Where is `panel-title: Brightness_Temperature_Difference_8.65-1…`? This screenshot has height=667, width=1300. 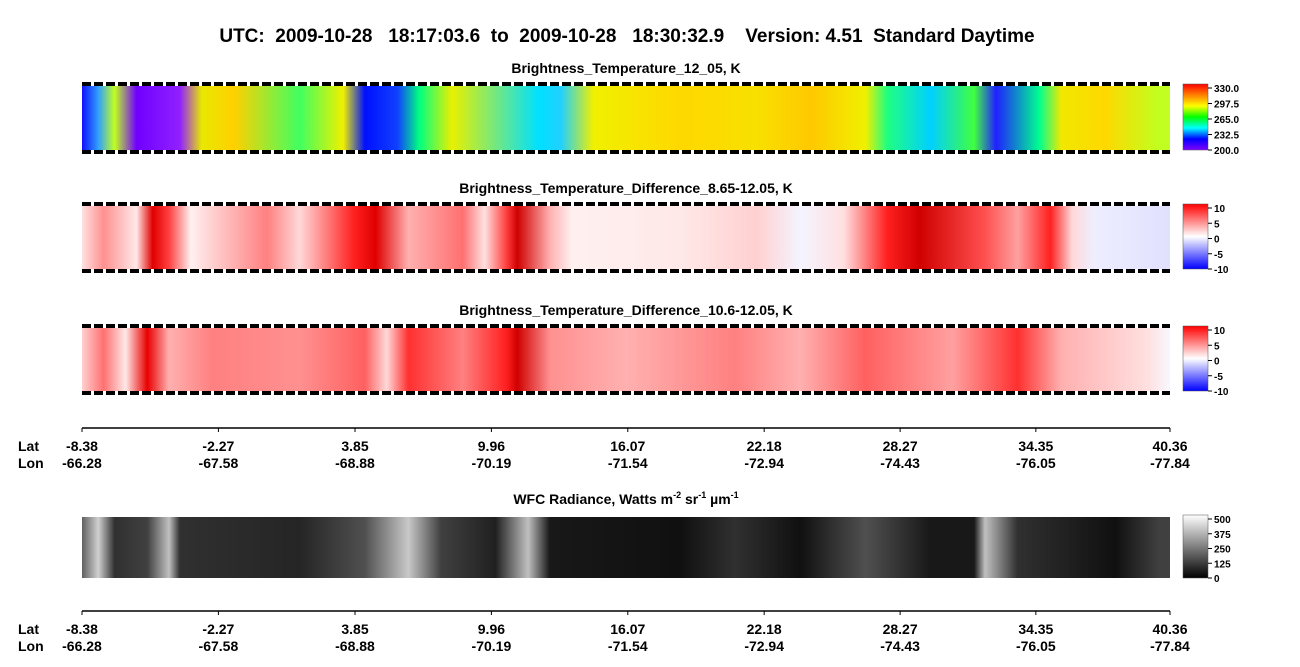
panel-title: Brightness_Temperature_Difference_8.65-1… is located at coordinates (626, 188).